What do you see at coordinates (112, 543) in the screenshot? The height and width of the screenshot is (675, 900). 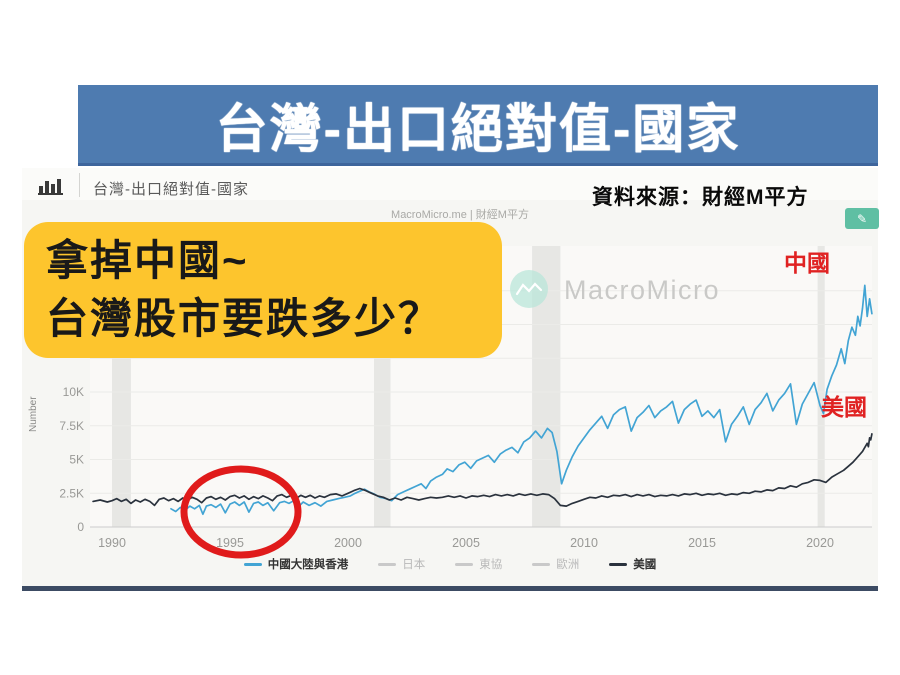 I see `x-axis-tick: 1990` at bounding box center [112, 543].